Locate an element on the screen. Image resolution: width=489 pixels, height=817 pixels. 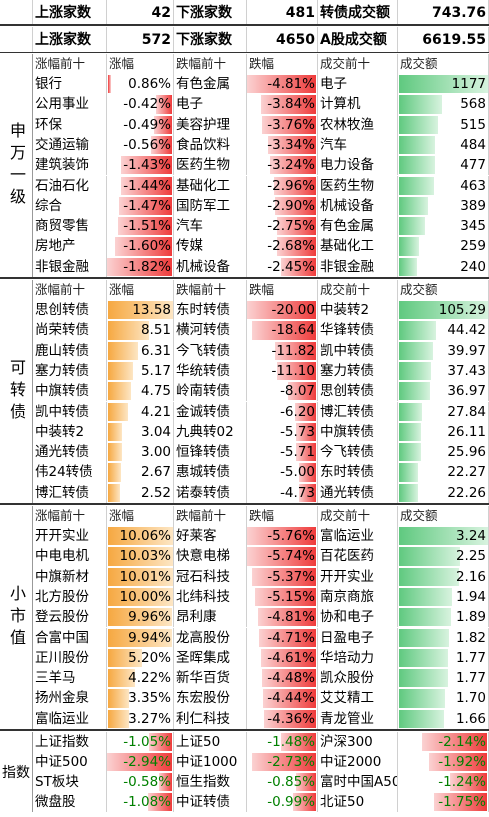
column-header: 成交额 is located at coordinates (443, 290).